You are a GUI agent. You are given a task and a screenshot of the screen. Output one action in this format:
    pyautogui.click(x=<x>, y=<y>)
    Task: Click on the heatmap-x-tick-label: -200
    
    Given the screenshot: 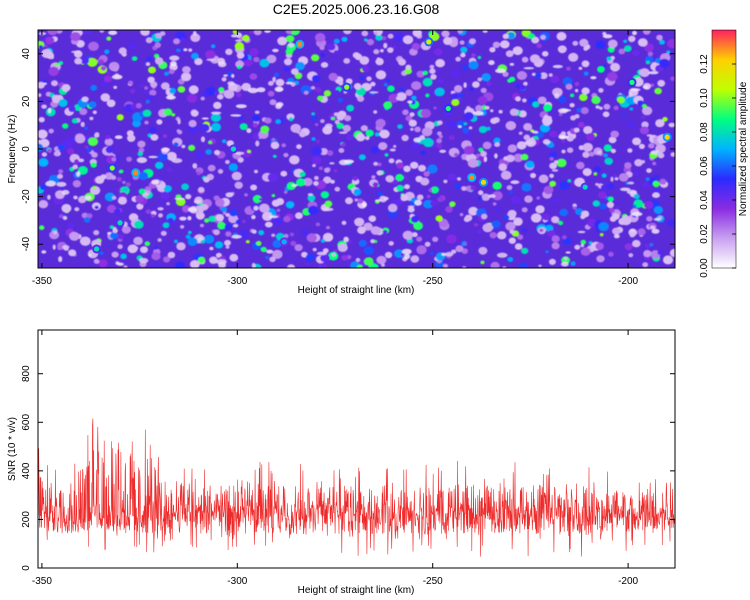 What is the action you would take?
    pyautogui.click(x=628, y=281)
    